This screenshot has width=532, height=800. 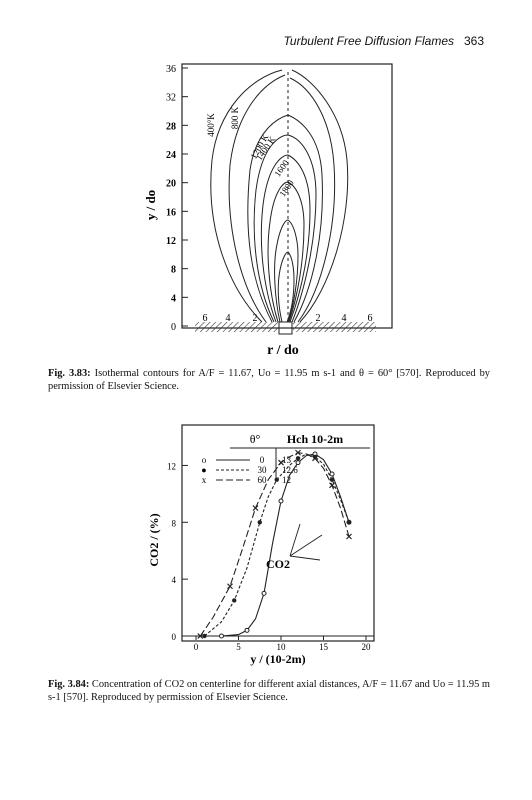 What do you see at coordinates (286, 271) in the screenshot?
I see `contour-core` at bounding box center [286, 271].